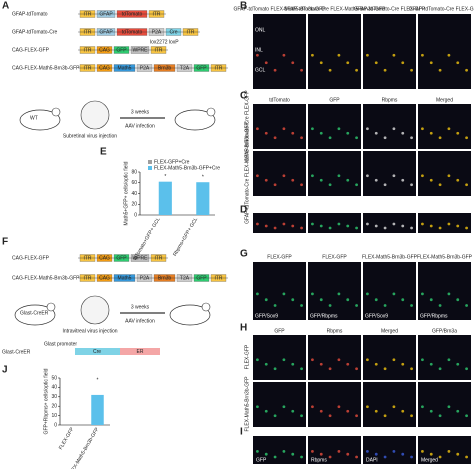  Describe the element at coordinates (247, 404) in the screenshot. I see `row-label: FLEX-Math5-Brn3b-GFP` at that location.